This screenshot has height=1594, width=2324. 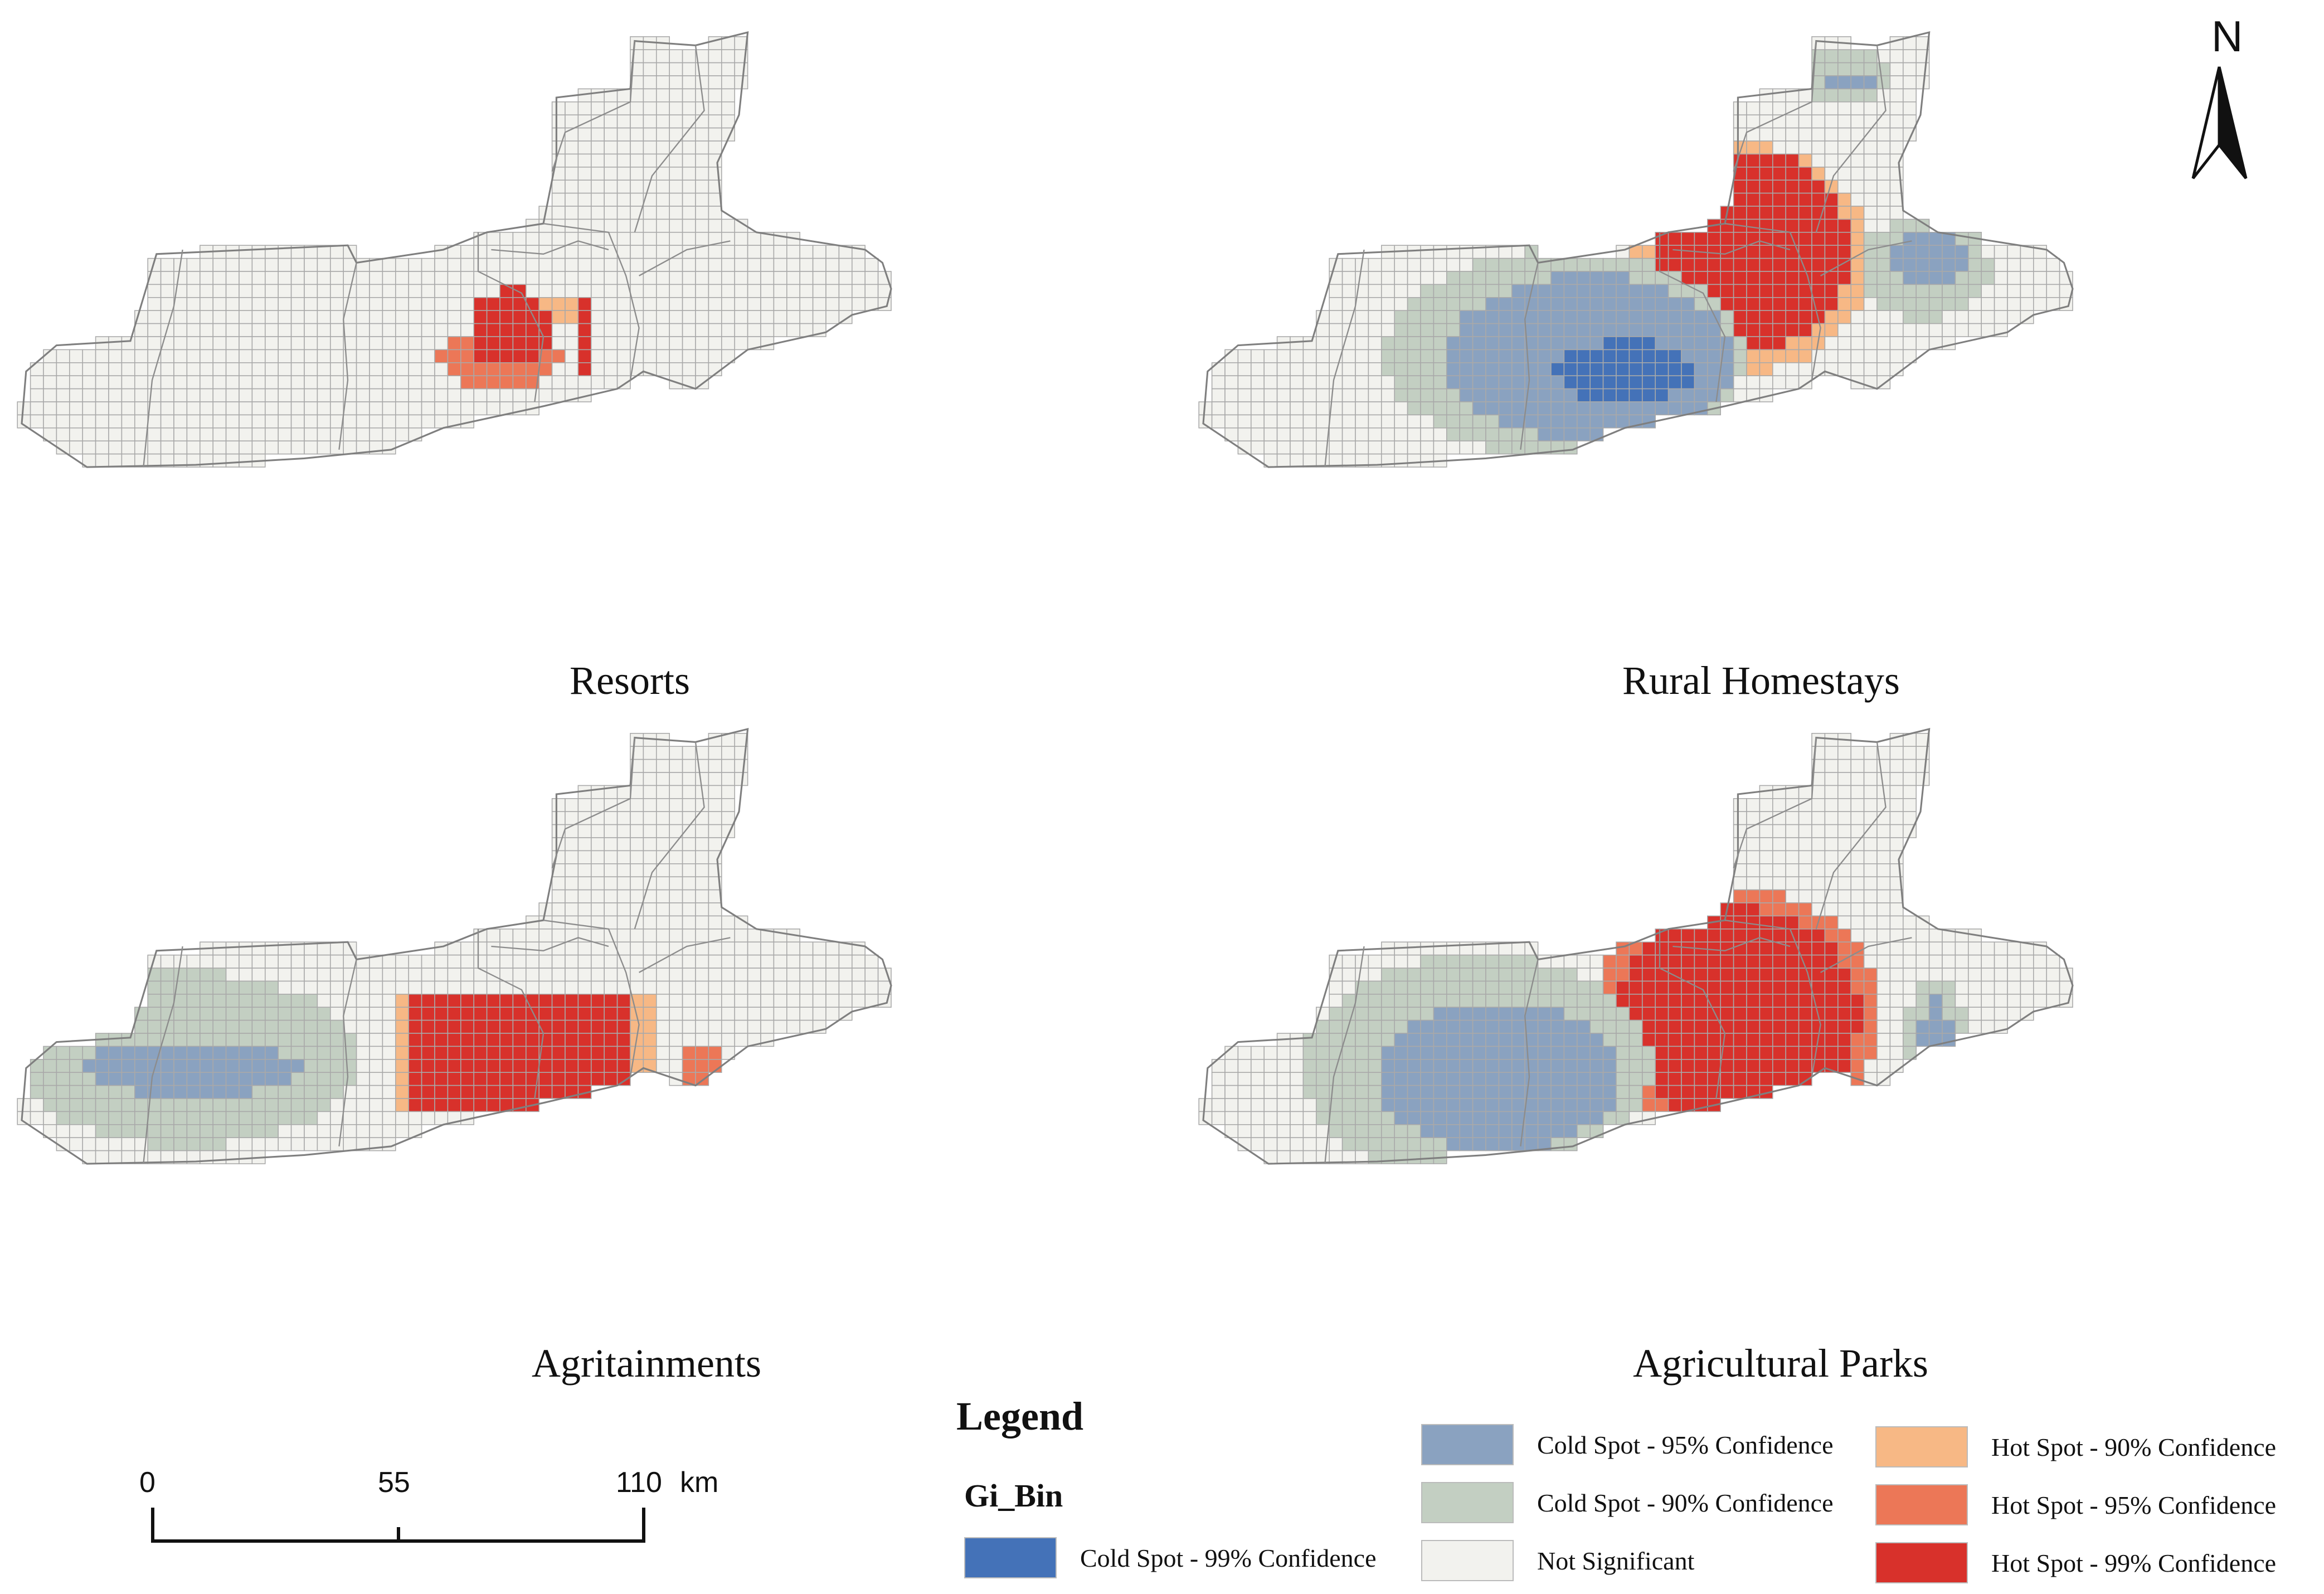 I want to click on legend-item-not-significant: Not Significant, so click(x=1557, y=1560).